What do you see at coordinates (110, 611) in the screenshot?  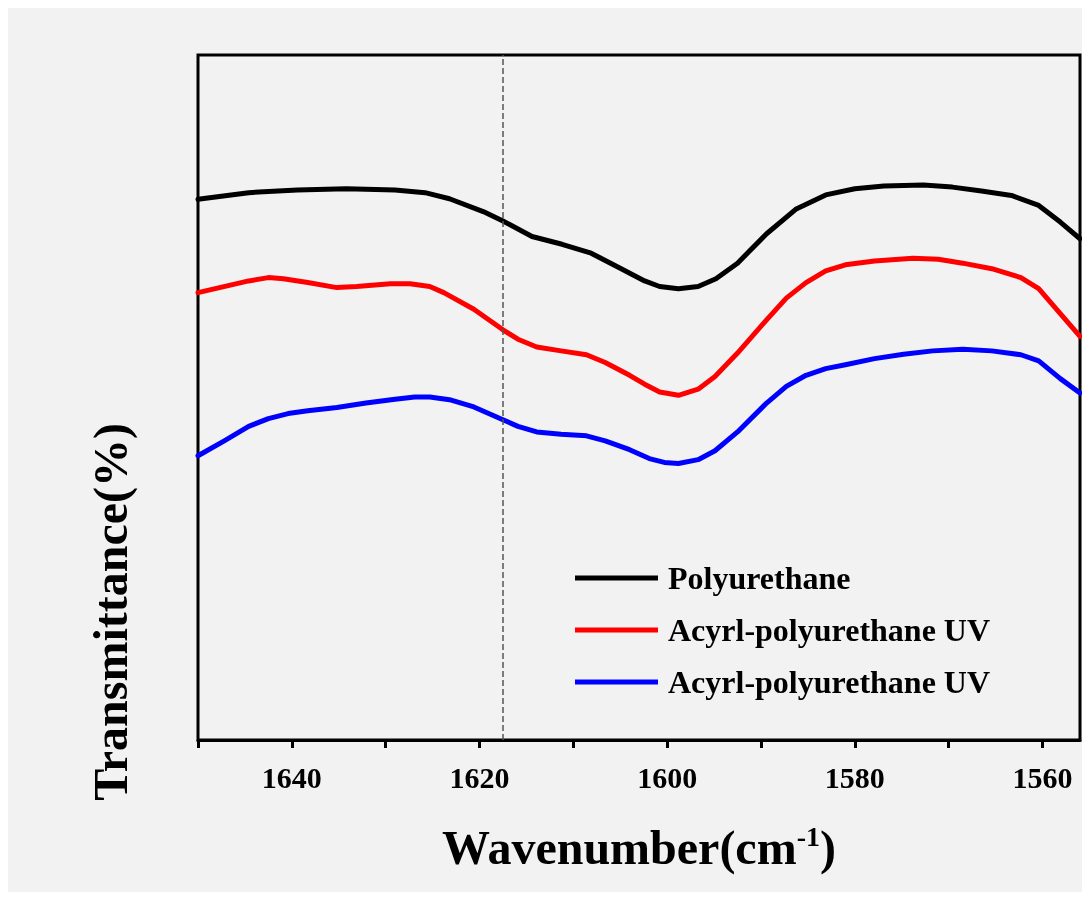 I see `y-axis-title: Transmittance(%)` at bounding box center [110, 611].